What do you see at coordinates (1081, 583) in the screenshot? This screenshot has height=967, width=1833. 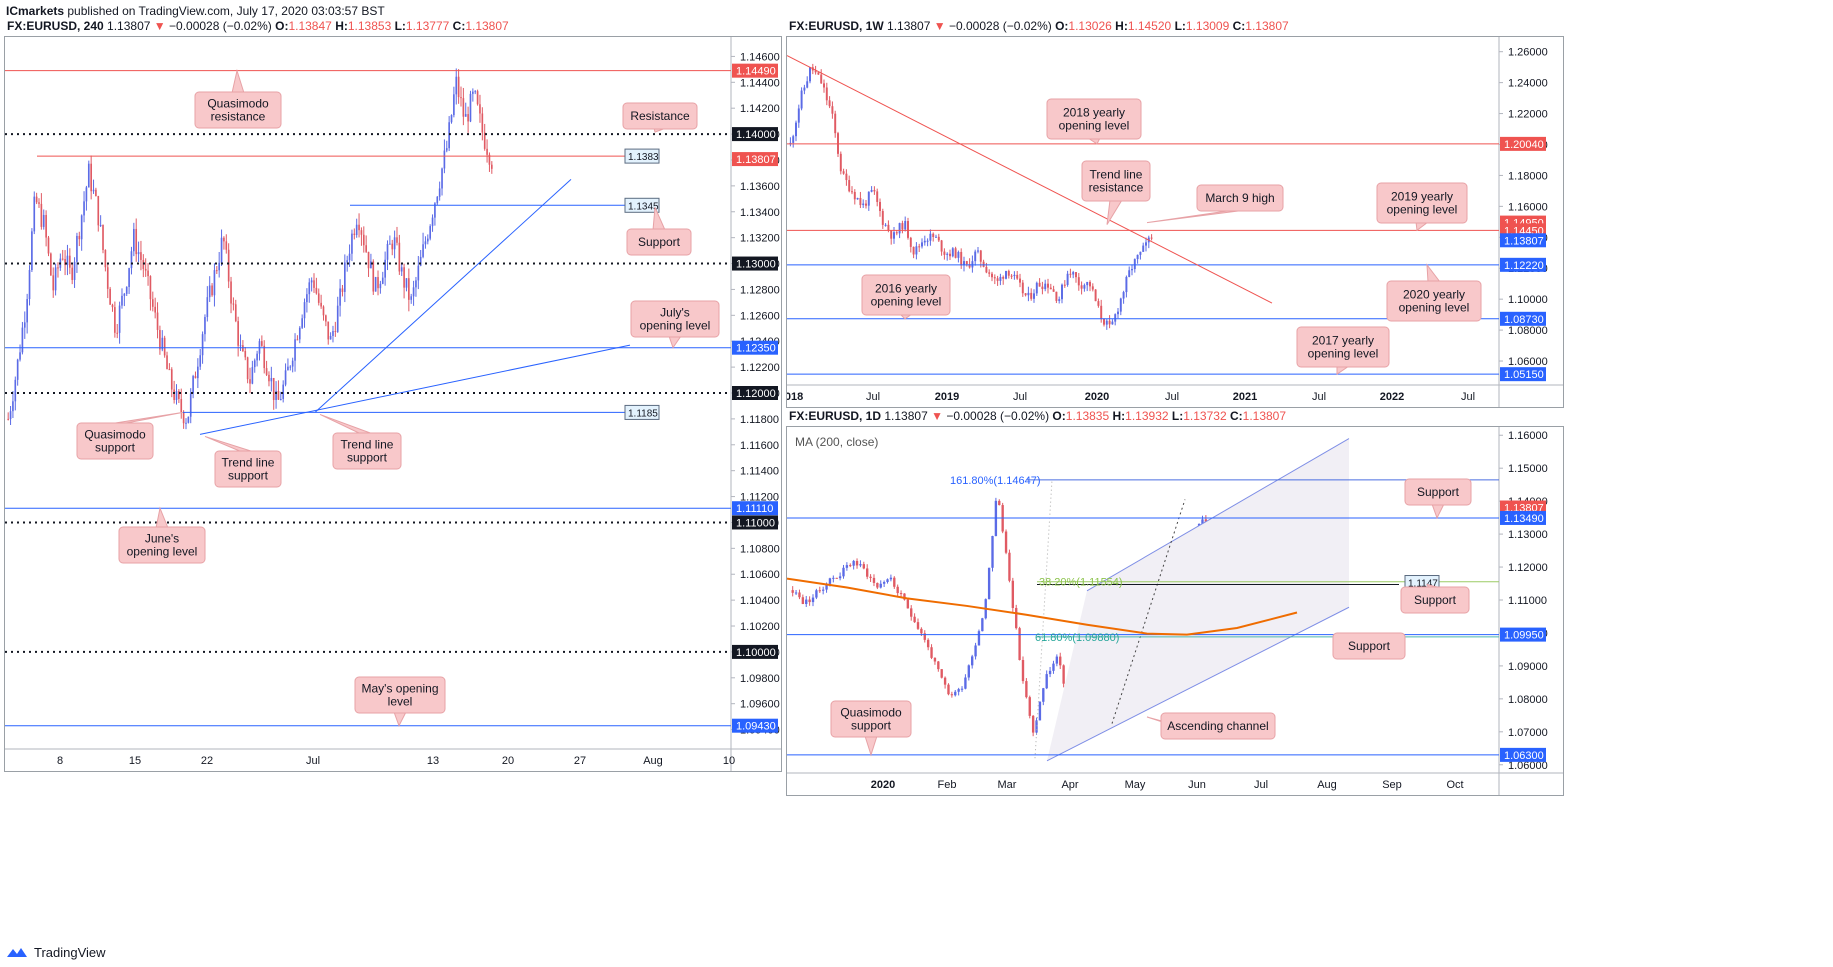 I see `fib-label: 38.20%(1.11554)` at bounding box center [1081, 583].